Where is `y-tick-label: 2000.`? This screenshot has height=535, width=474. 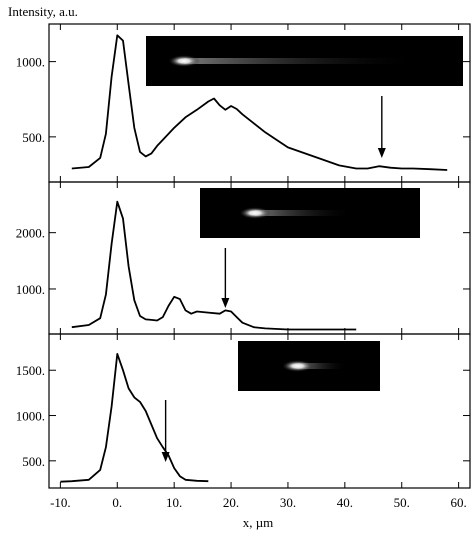
y-tick-label: 2000. is located at coordinates (30, 233).